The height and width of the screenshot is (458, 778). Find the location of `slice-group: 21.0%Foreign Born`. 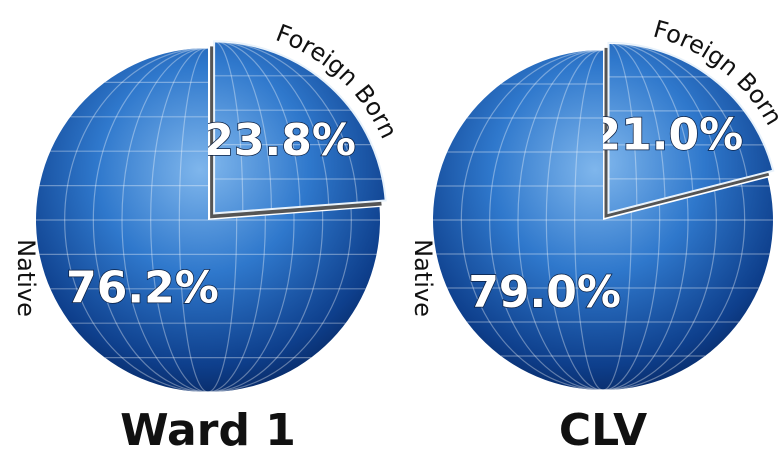

slice-group: 21.0%Foreign Born is located at coordinates (684, 116).